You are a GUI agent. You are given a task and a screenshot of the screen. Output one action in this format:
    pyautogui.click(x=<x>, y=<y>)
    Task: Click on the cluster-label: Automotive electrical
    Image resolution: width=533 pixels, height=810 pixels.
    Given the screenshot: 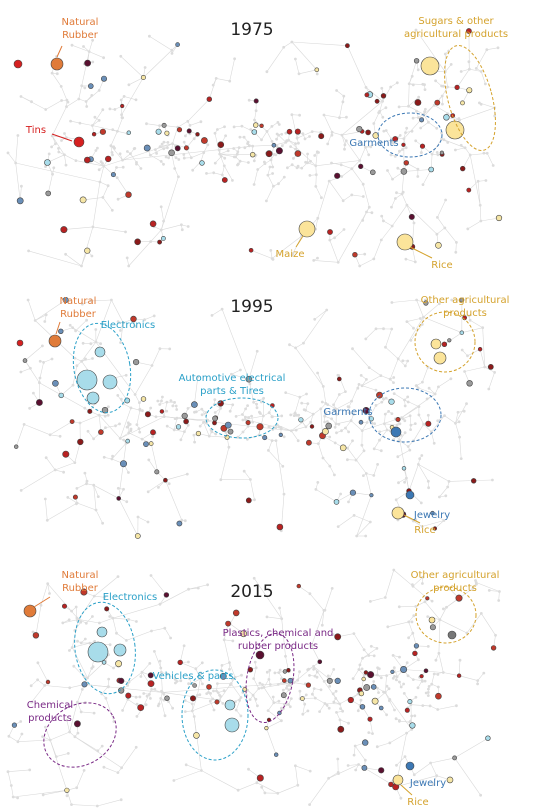 What is the action you would take?
    pyautogui.click(x=232, y=378)
    